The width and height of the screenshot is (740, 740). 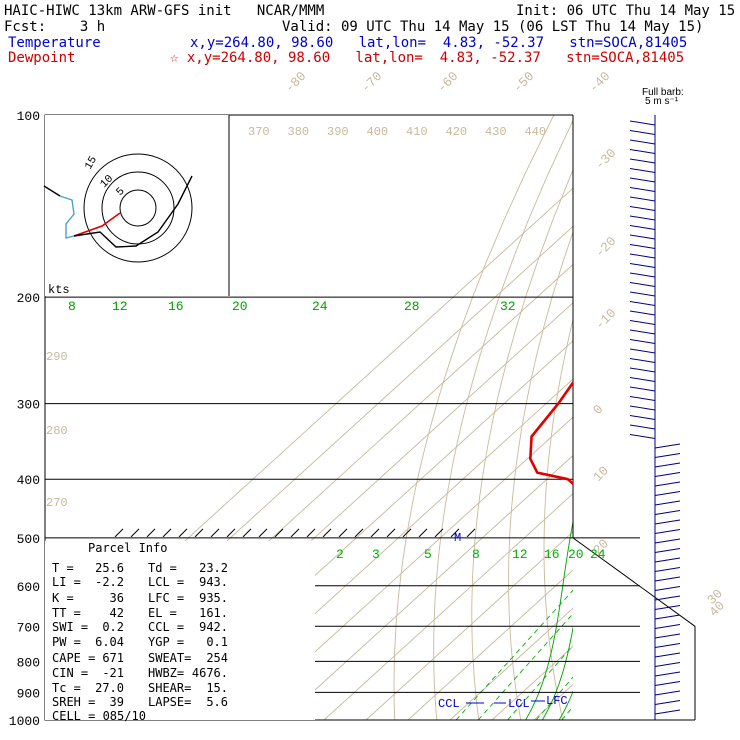 I want to click on parcel-info-value: 6.04, so click(x=109, y=642).